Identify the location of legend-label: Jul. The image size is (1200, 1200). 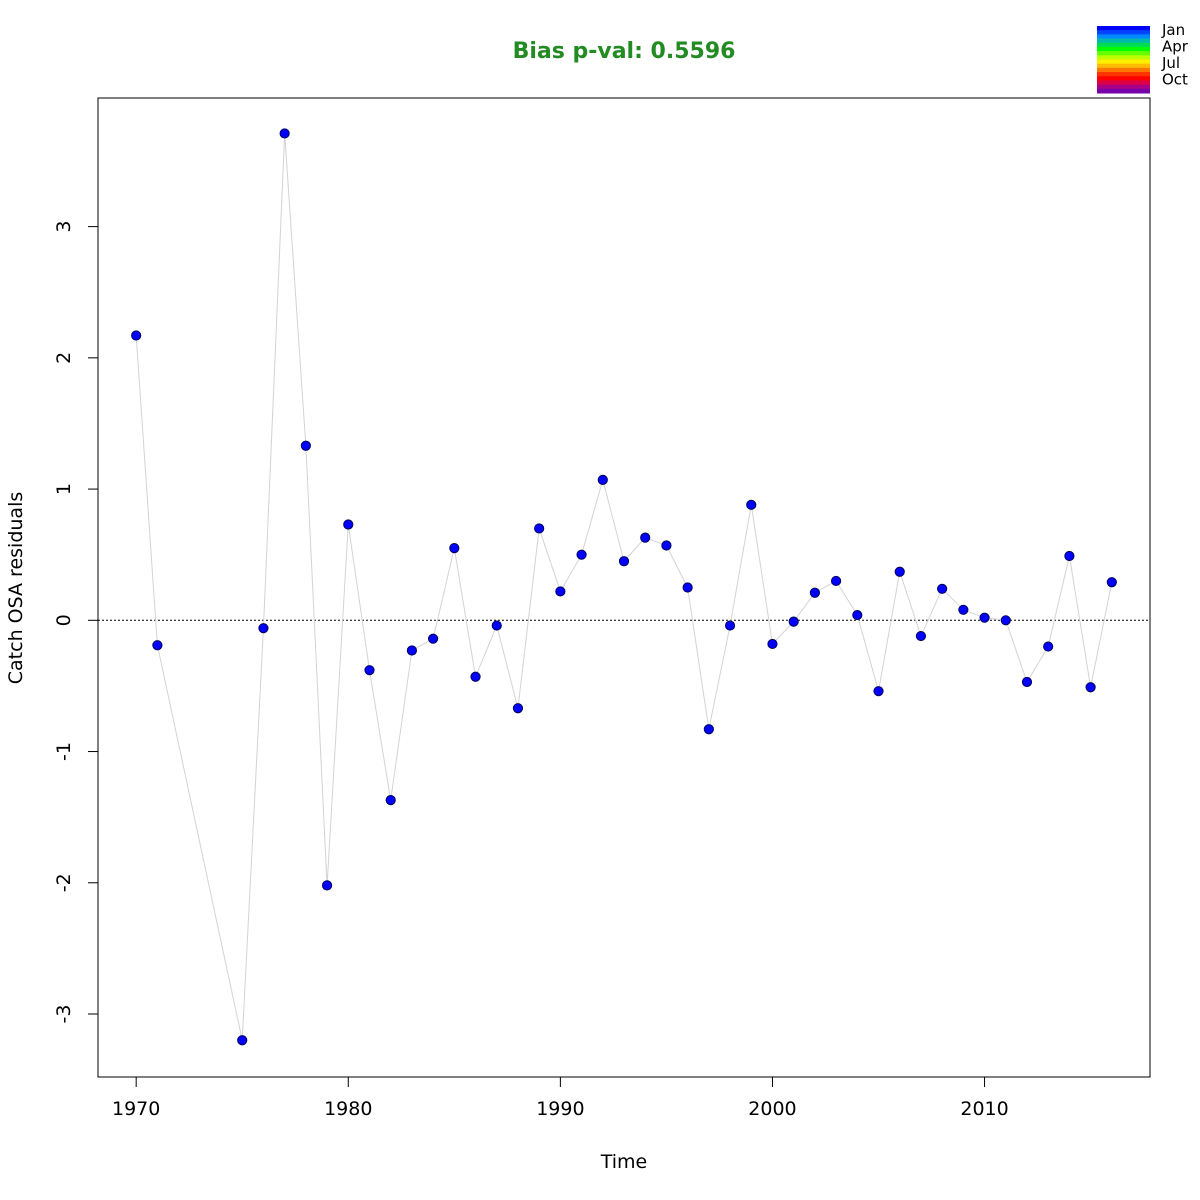
(1170, 63).